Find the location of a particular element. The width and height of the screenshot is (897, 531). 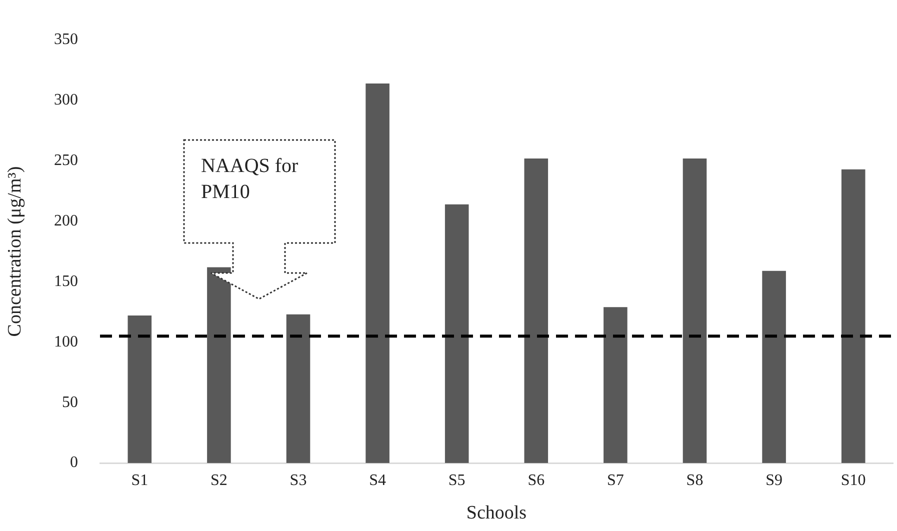

y-tick-label: 0 is located at coordinates (74, 463).